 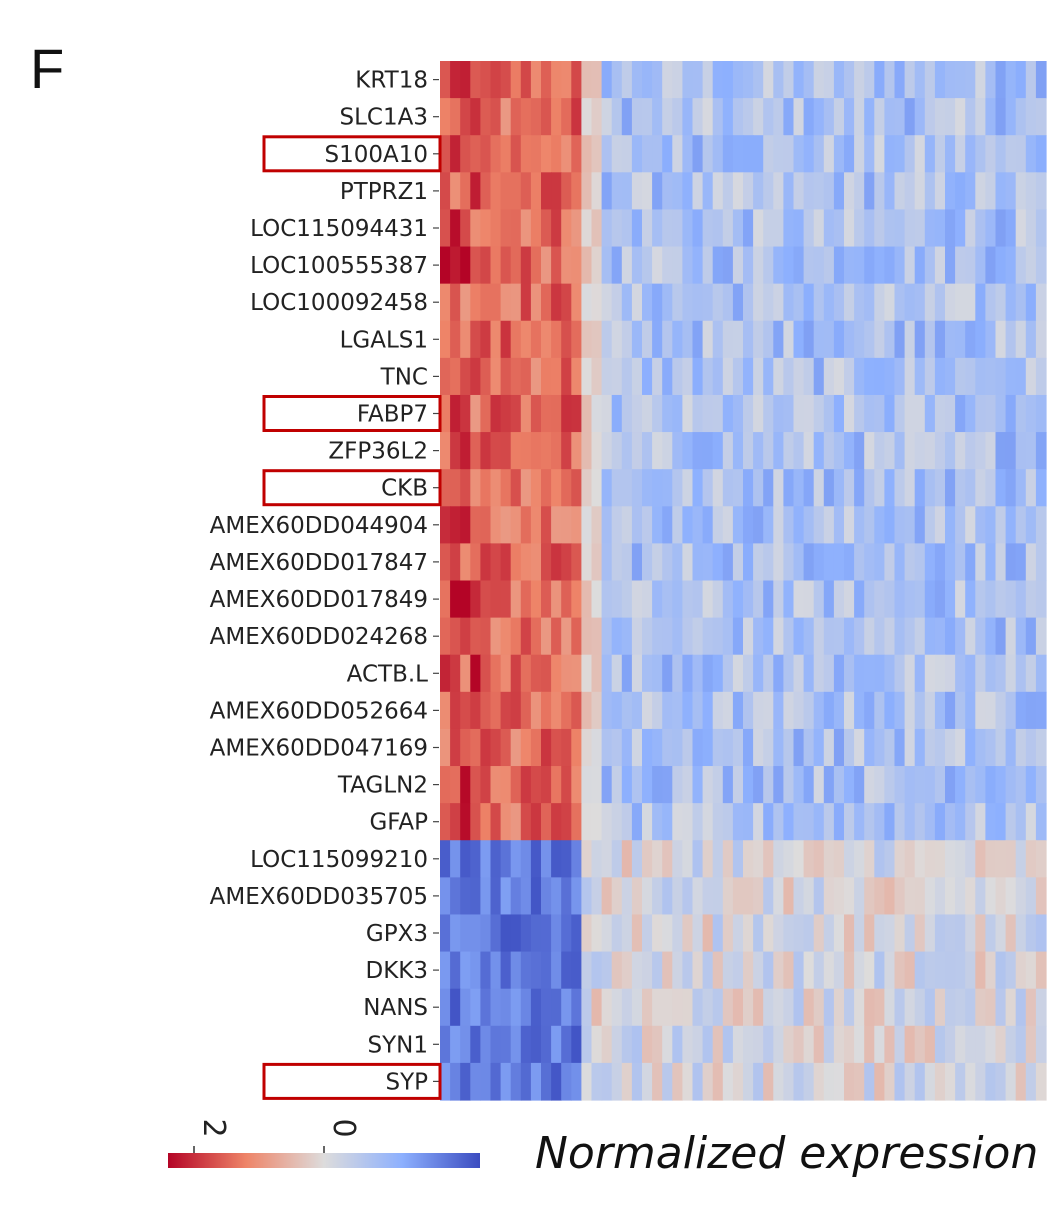 I want to click on row-label-krt18: KRT18, so click(x=391, y=81).